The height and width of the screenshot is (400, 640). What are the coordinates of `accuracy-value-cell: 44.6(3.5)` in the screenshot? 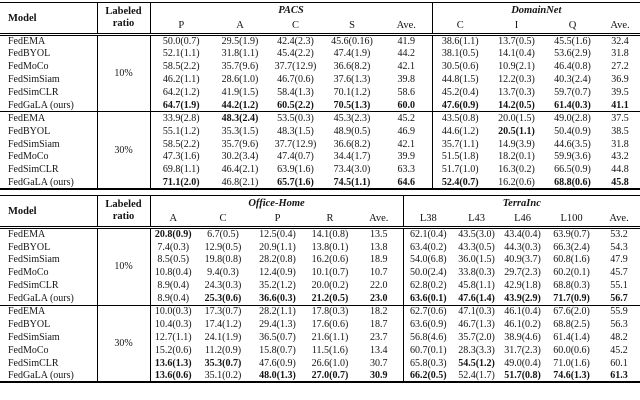 It's located at (572, 144).